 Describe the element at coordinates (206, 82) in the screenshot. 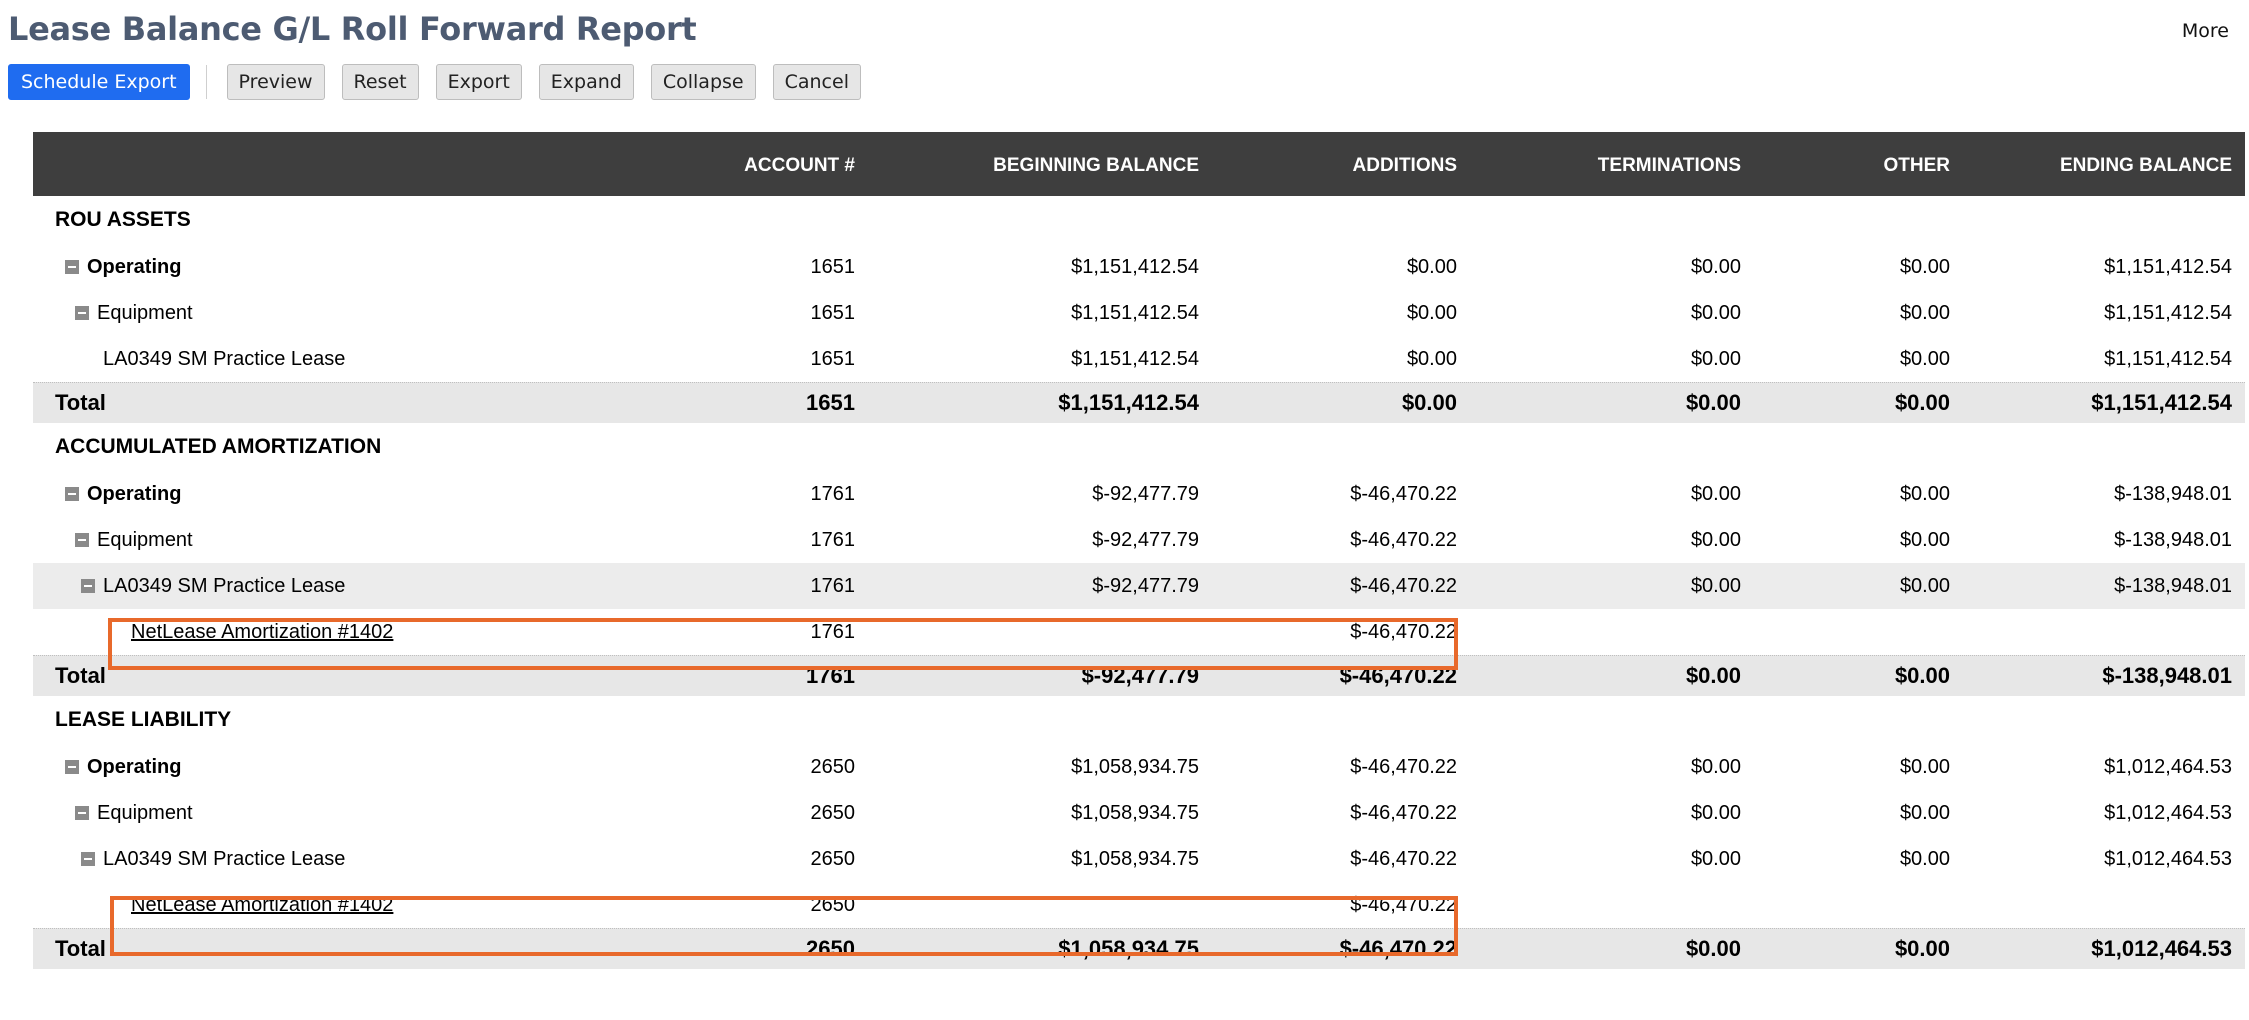

I see `toolbar-divider` at that location.